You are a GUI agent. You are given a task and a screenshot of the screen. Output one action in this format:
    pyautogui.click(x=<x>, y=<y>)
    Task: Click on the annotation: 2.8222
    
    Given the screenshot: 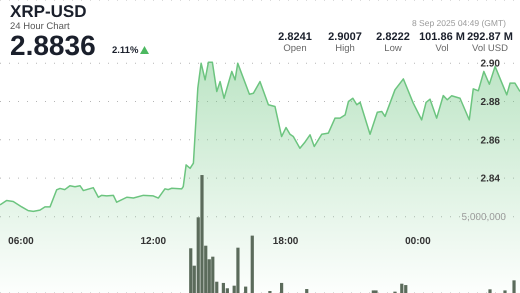 What is the action you would take?
    pyautogui.click(x=393, y=37)
    